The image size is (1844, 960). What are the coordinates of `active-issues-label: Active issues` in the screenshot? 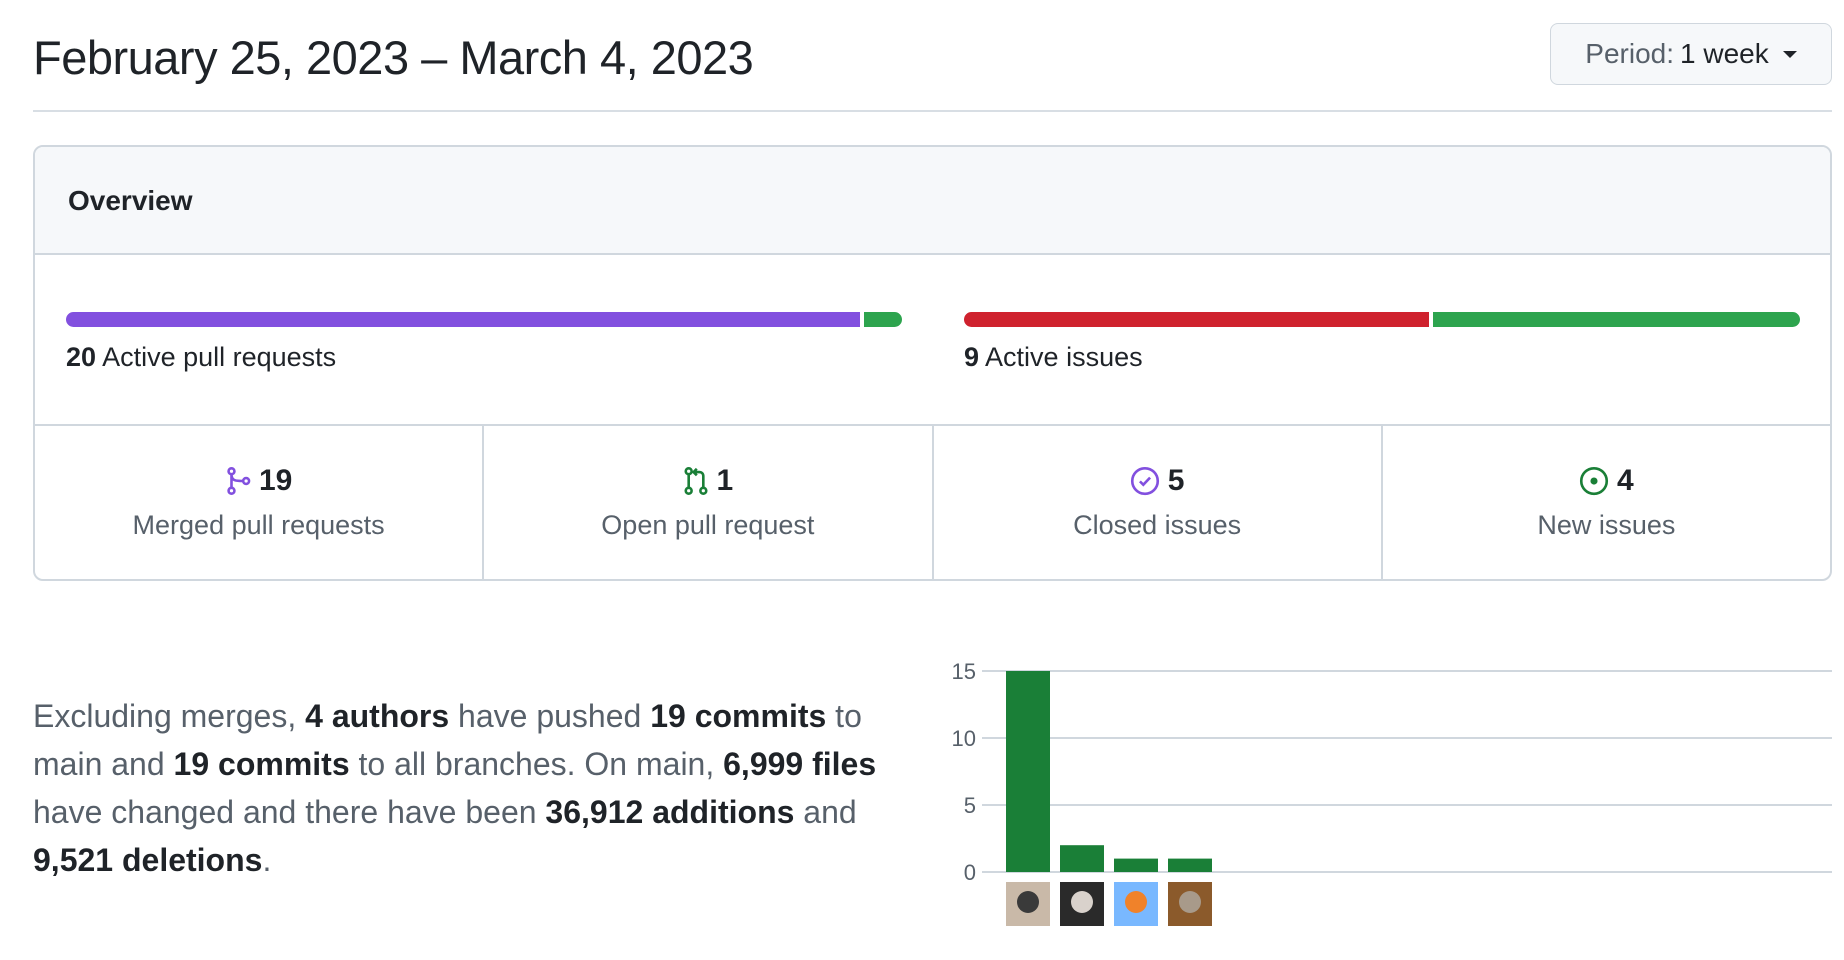 It's located at (1064, 357).